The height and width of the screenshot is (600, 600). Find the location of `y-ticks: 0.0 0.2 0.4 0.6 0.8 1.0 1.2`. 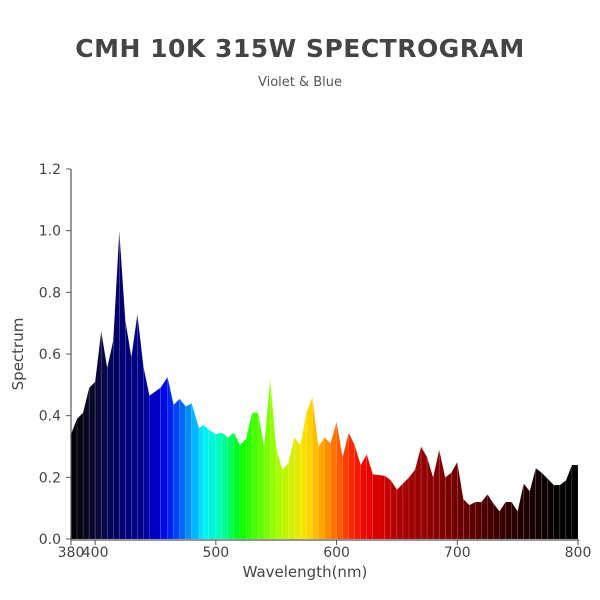

y-ticks: 0.0 0.2 0.4 0.6 0.8 1.0 1.2 is located at coordinates (55, 355).